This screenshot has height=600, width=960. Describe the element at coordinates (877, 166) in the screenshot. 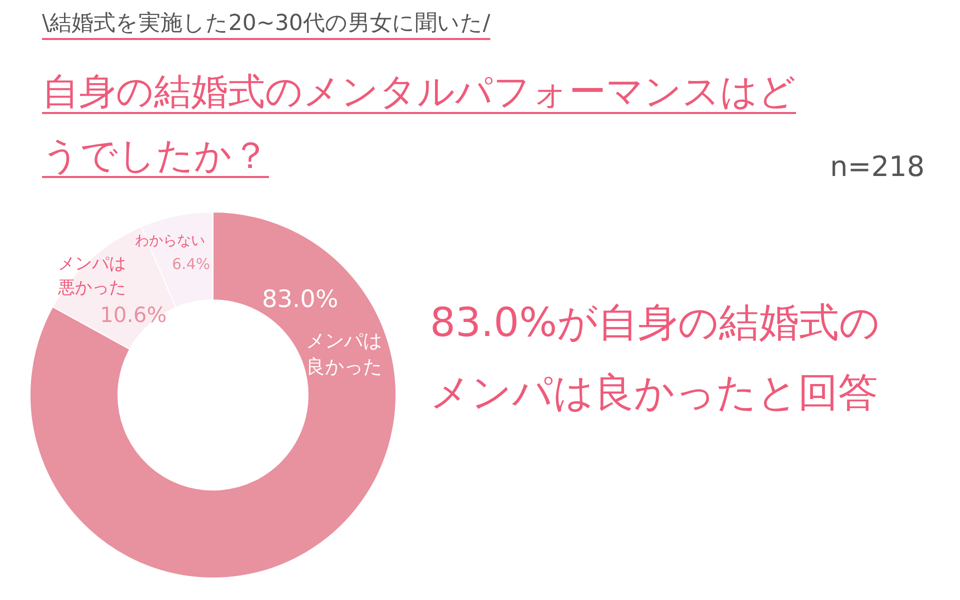

I see `text: n=218` at that location.